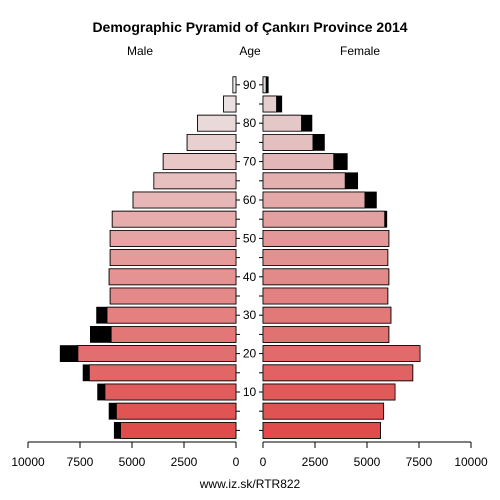  Describe the element at coordinates (250, 85) in the screenshot. I see `age-tick-label: 90` at that location.